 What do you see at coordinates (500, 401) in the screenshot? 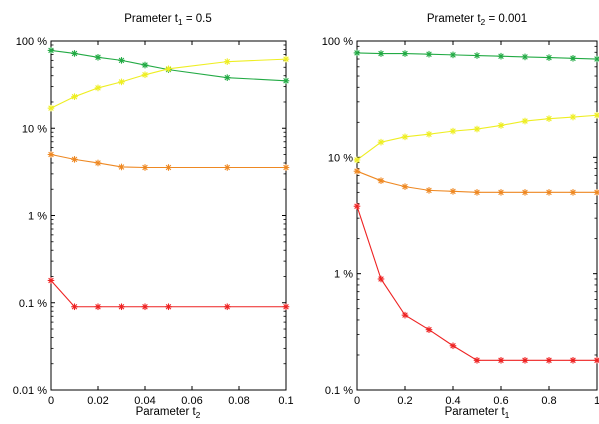
I see `x-tick-label: 0.6` at bounding box center [500, 401].